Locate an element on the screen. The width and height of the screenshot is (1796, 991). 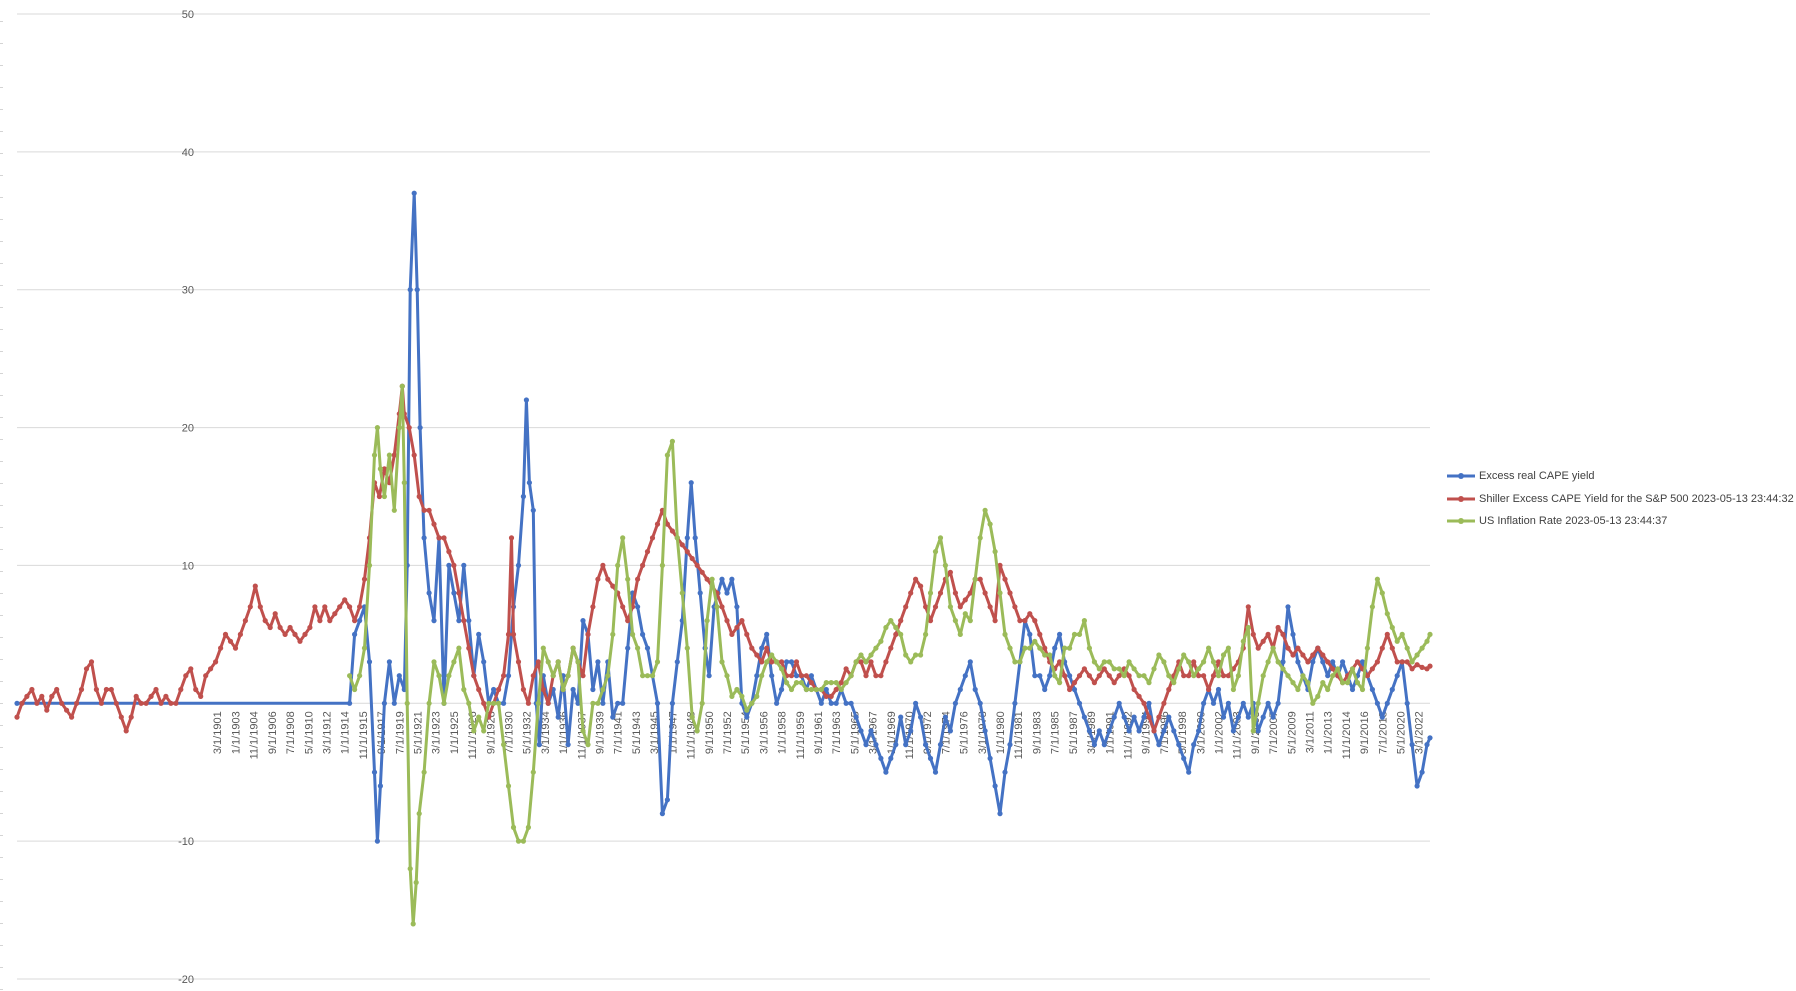
x-tick-label: 3/1/2011 is located at coordinates (1311, 732).